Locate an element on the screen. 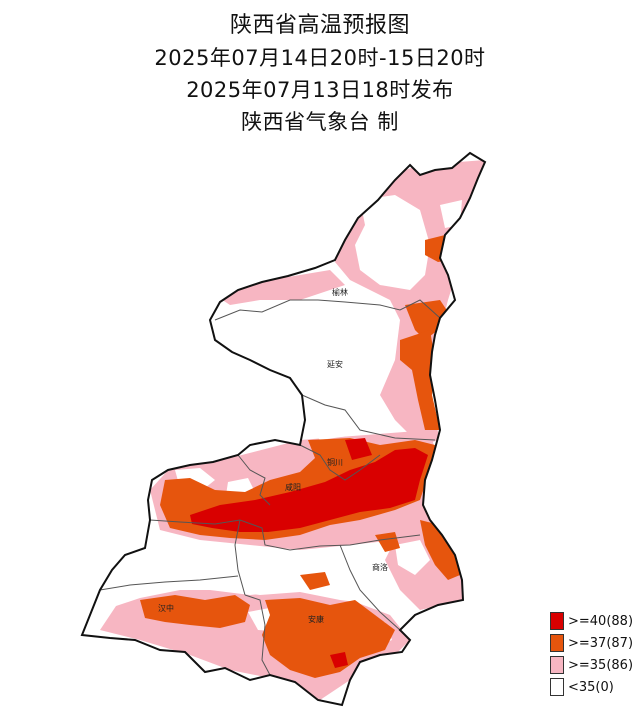 Image resolution: width=640 pixels, height=725 pixels. city-label-yulin: 榆林 is located at coordinates (340, 292).